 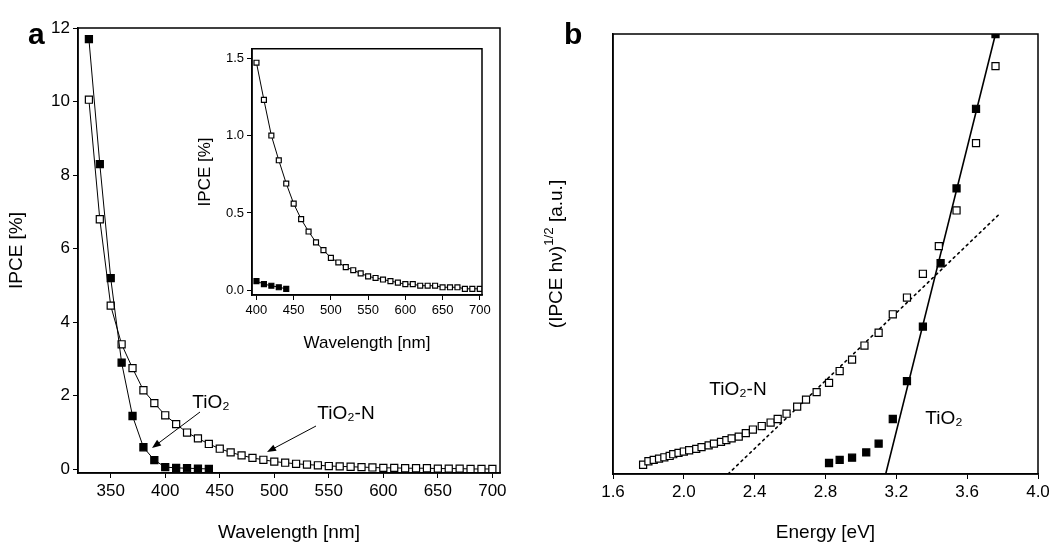 What do you see at coordinates (234, 135) in the screenshot?
I see `y-tick-label: 1.0` at bounding box center [234, 135].